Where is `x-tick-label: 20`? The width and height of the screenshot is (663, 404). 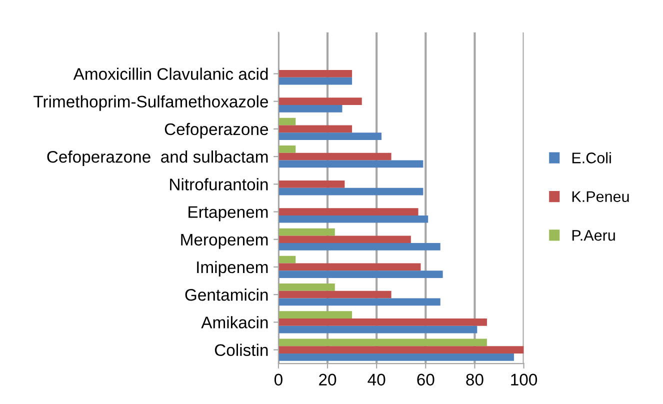
x-tick-label: 20 is located at coordinates (327, 380).